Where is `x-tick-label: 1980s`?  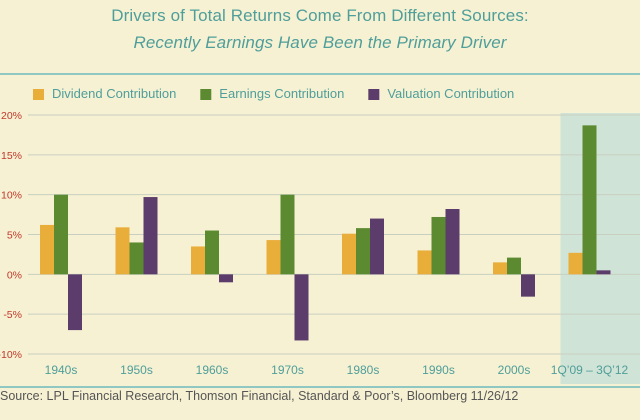 x-tick-label: 1980s is located at coordinates (363, 370).